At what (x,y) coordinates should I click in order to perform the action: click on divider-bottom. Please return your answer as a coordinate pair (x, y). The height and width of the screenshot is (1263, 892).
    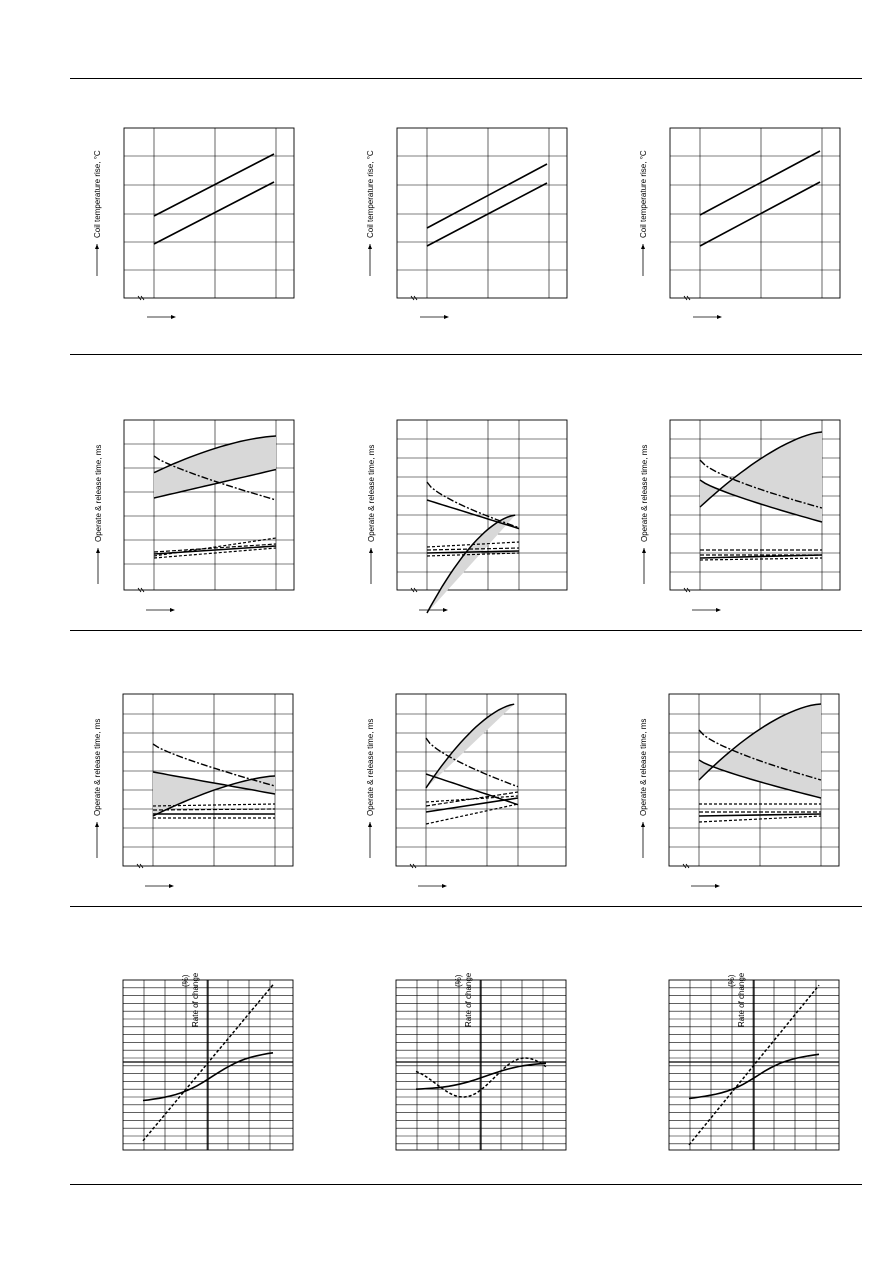
    Looking at the image, I should click on (466, 1184).